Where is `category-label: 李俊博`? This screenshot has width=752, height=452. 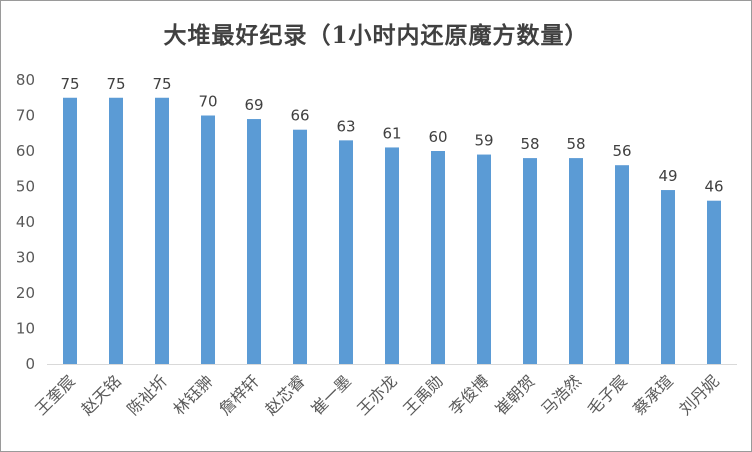
category-label: 李俊博 is located at coordinates (468, 394).